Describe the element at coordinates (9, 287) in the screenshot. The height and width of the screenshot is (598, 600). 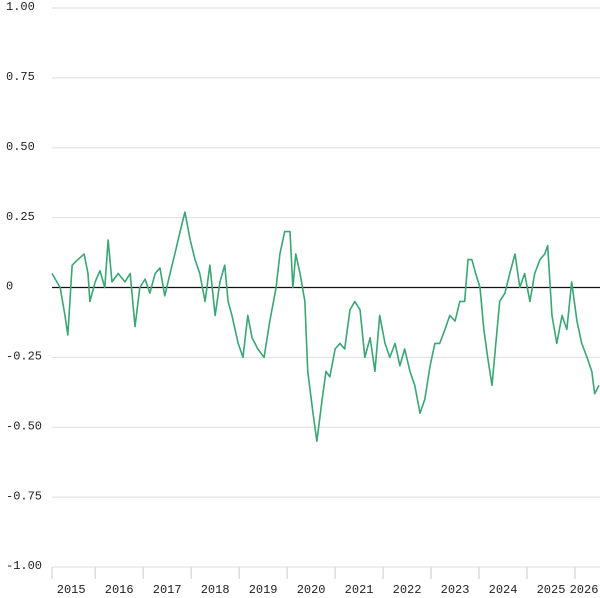
I see `y-tick-label: 0` at that location.